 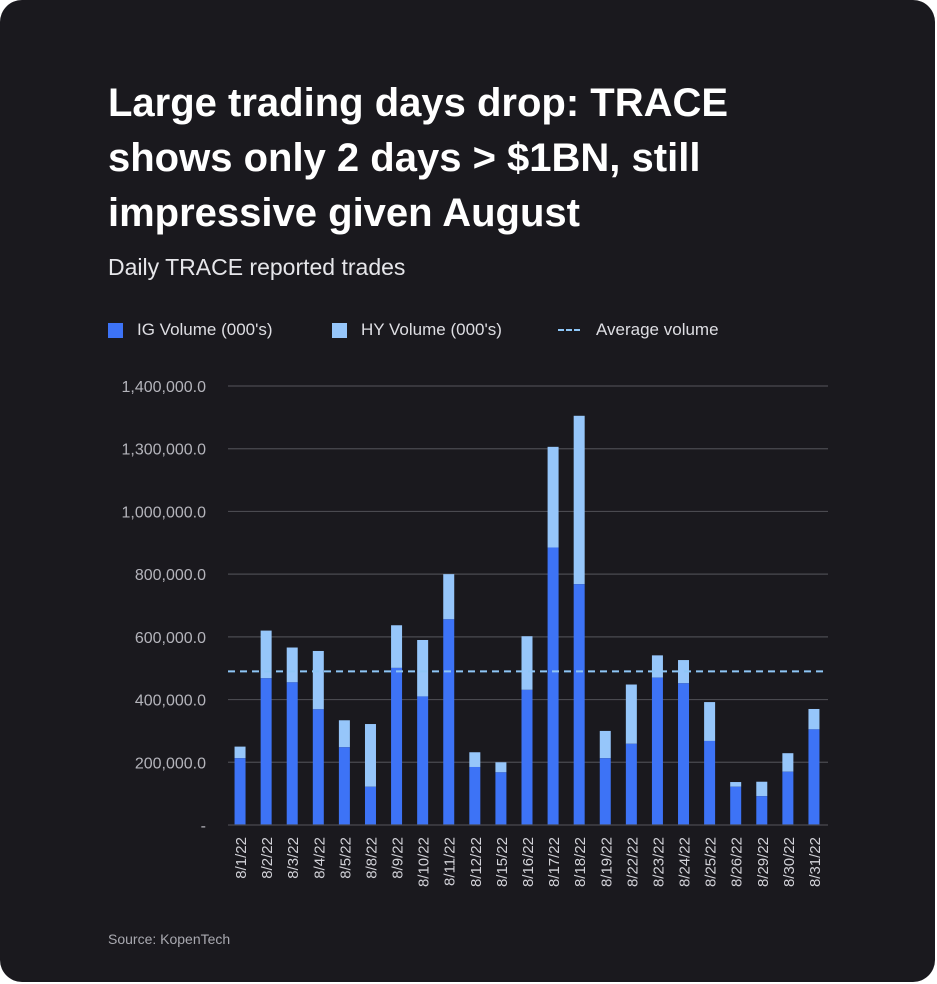 I want to click on bar-ig-8/19/22, so click(x=605, y=791).